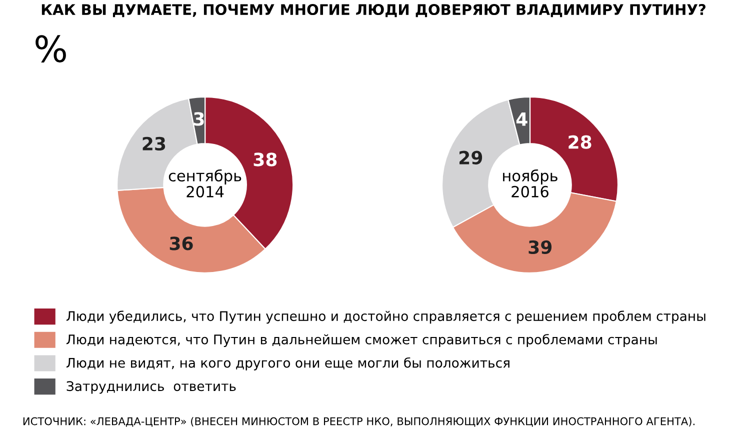 The height and width of the screenshot is (433, 747). I want to click on legend-label: Затруднились ответить, so click(151, 387).